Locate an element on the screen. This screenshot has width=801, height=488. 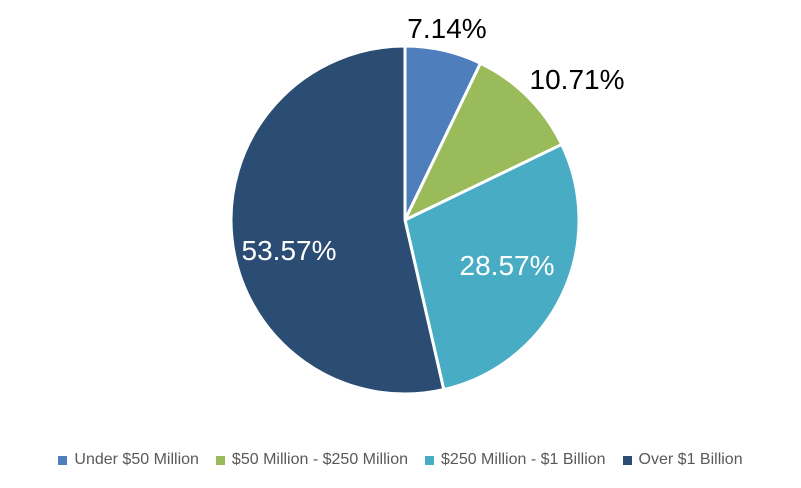
pie-data-label-50-million-250-million: 10.71% is located at coordinates (577, 79).